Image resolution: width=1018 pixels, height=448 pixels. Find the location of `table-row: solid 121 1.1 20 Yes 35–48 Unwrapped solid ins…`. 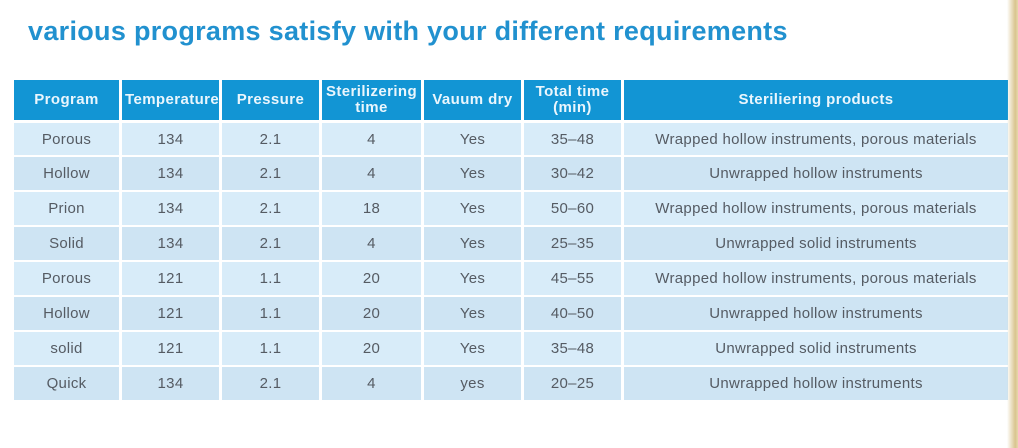

table-row: solid 121 1.1 20 Yes 35–48 Unwrapped solid ins… is located at coordinates (511, 347).